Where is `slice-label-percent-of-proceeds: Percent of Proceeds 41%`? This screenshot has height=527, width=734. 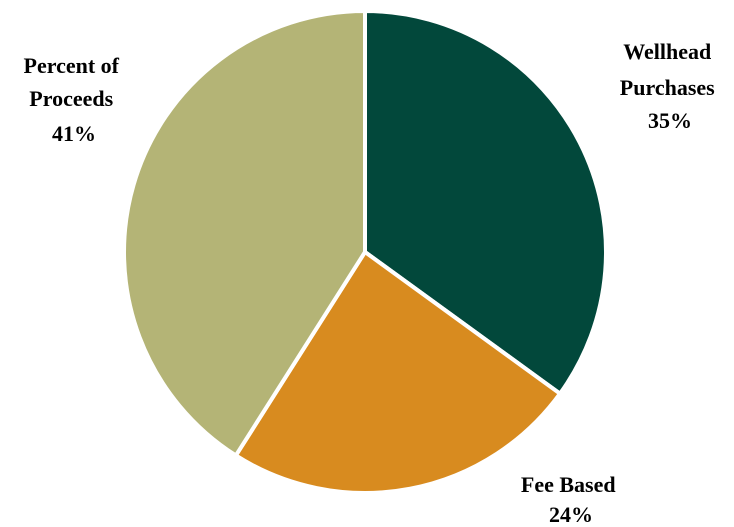 slice-label-percent-of-proceeds: Percent of Proceeds 41% is located at coordinates (74, 99).